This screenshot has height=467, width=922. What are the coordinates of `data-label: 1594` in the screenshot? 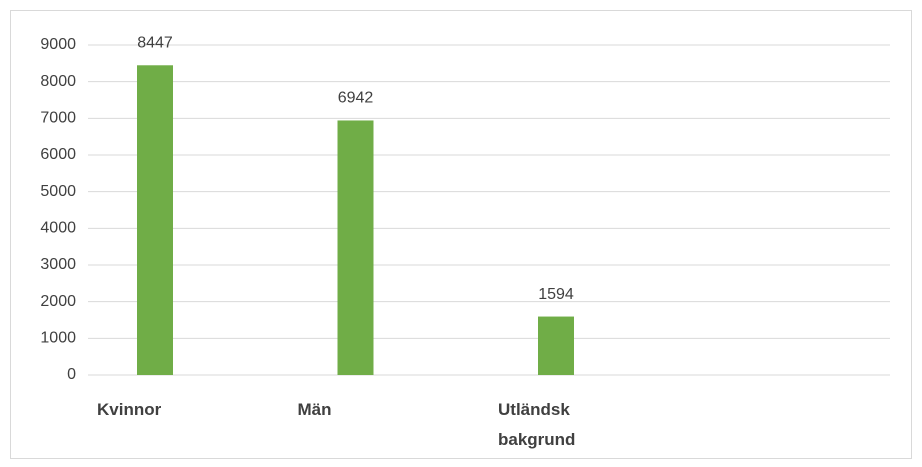 It's located at (556, 294).